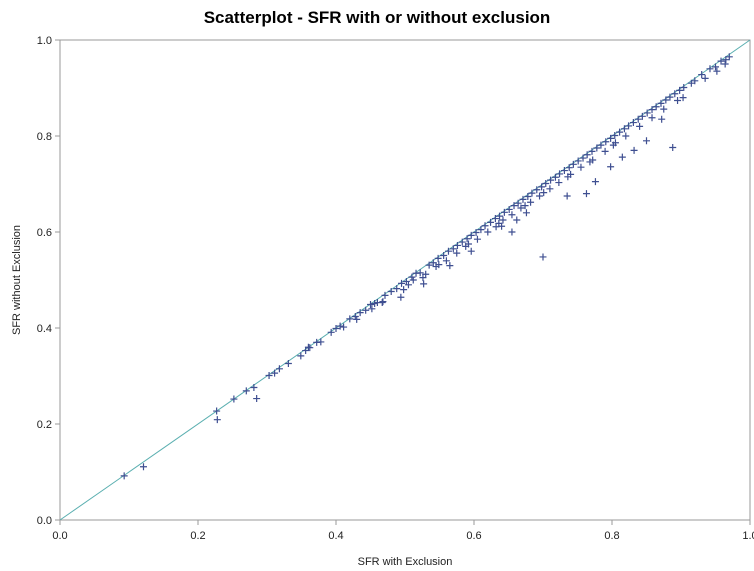 This screenshot has height=571, width=754. Describe the element at coordinates (748, 536) in the screenshot. I see `x-tick-label: 1.0` at that location.